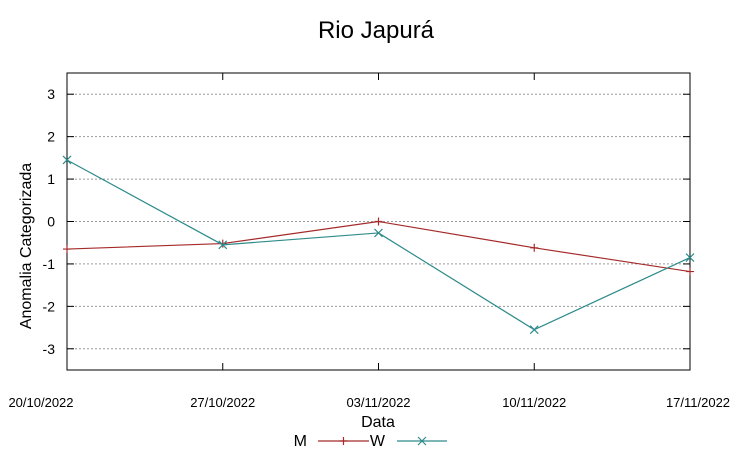 The height and width of the screenshot is (458, 752). What do you see at coordinates (378, 402) in the screenshot?
I see `x-tick-label: 03/11/2022` at bounding box center [378, 402].